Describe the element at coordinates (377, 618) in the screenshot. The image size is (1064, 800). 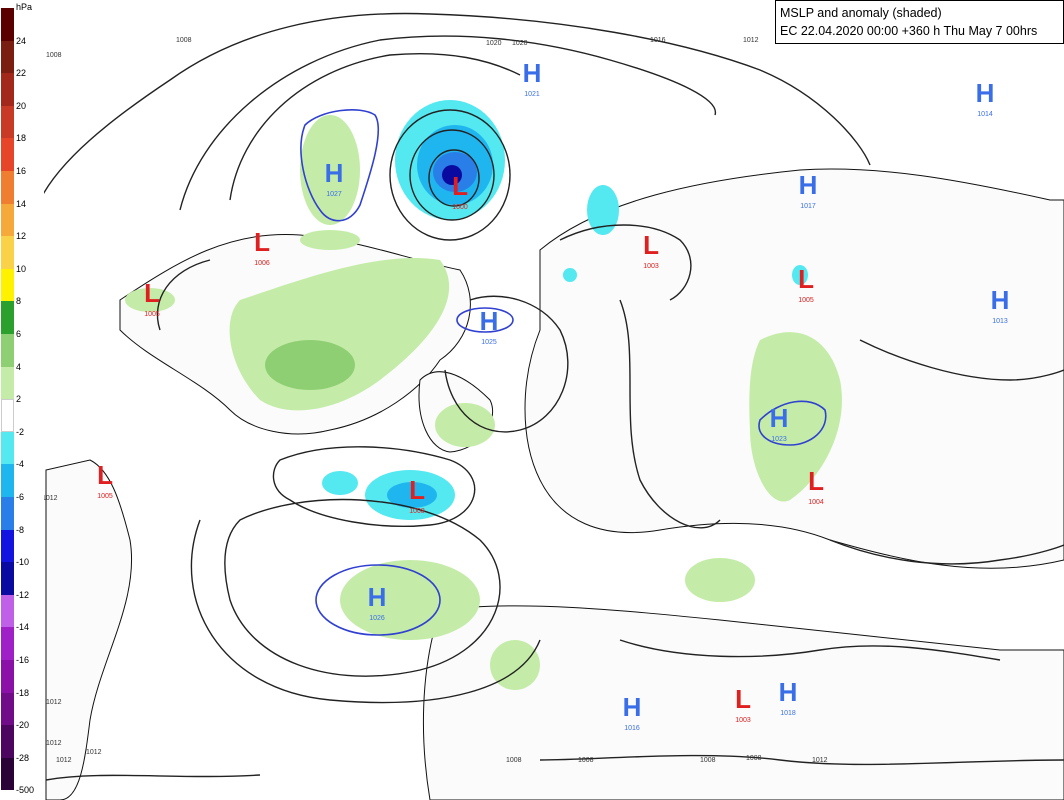
I see `svg-text: 1026` at that location.